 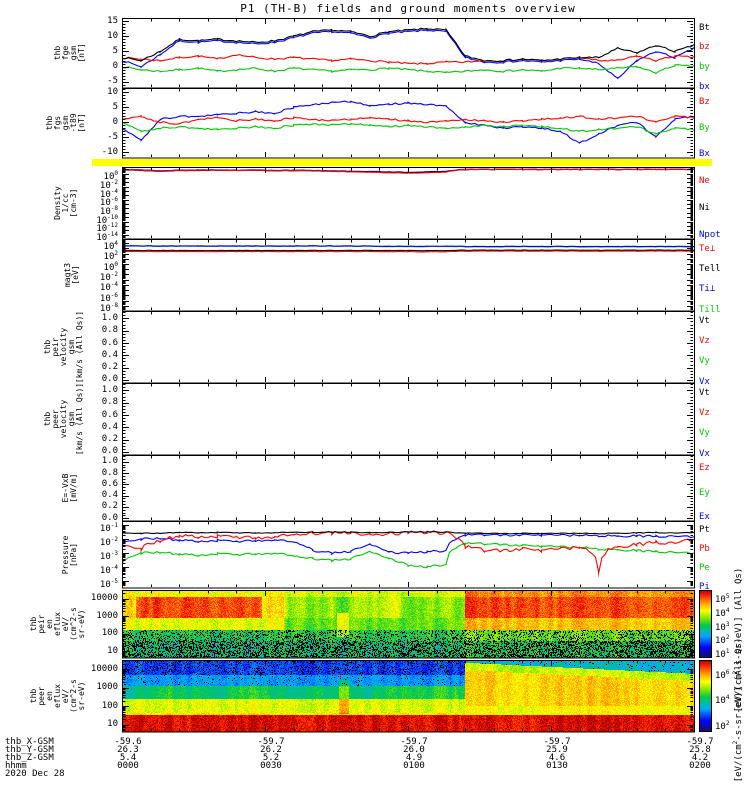 What do you see at coordinates (108, 555) in the screenshot?
I see `y-tick-label: 10⁻³` at bounding box center [108, 555].